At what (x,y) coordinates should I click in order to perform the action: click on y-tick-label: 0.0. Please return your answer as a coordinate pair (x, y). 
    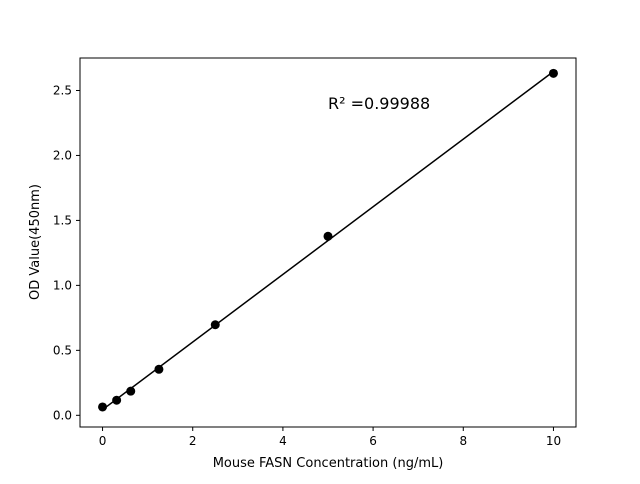
    Looking at the image, I should click on (62, 415).